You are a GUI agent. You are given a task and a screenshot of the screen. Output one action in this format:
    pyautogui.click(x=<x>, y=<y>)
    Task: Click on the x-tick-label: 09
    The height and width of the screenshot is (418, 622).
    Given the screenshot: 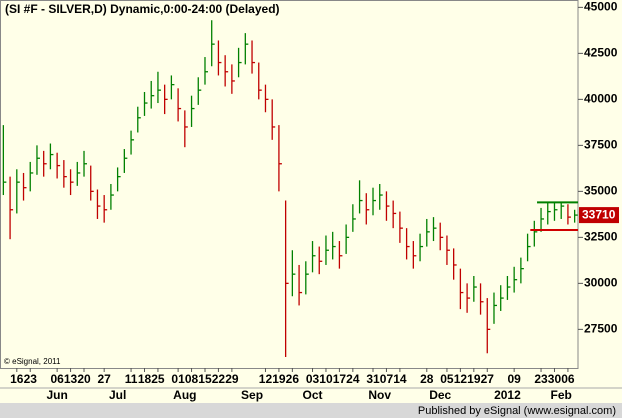 What is the action you would take?
    pyautogui.click(x=514, y=379)
    